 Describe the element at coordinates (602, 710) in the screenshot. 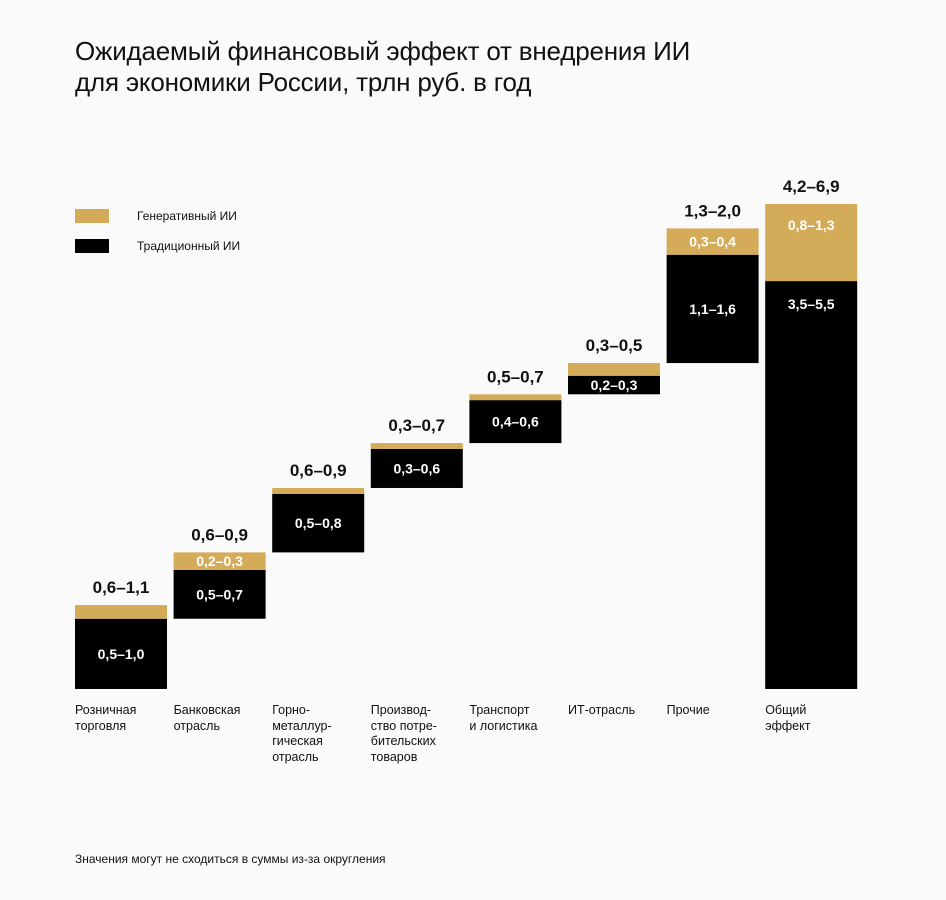

I see `category-label: ИТ-отрасль` at that location.